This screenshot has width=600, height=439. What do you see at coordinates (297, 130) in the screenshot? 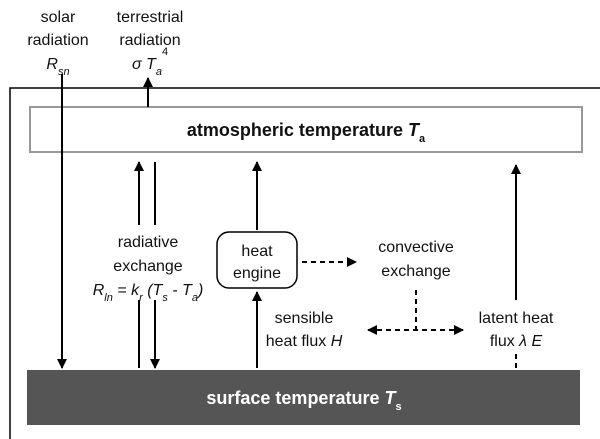
I see `label: atmospheric temperature` at bounding box center [297, 130].